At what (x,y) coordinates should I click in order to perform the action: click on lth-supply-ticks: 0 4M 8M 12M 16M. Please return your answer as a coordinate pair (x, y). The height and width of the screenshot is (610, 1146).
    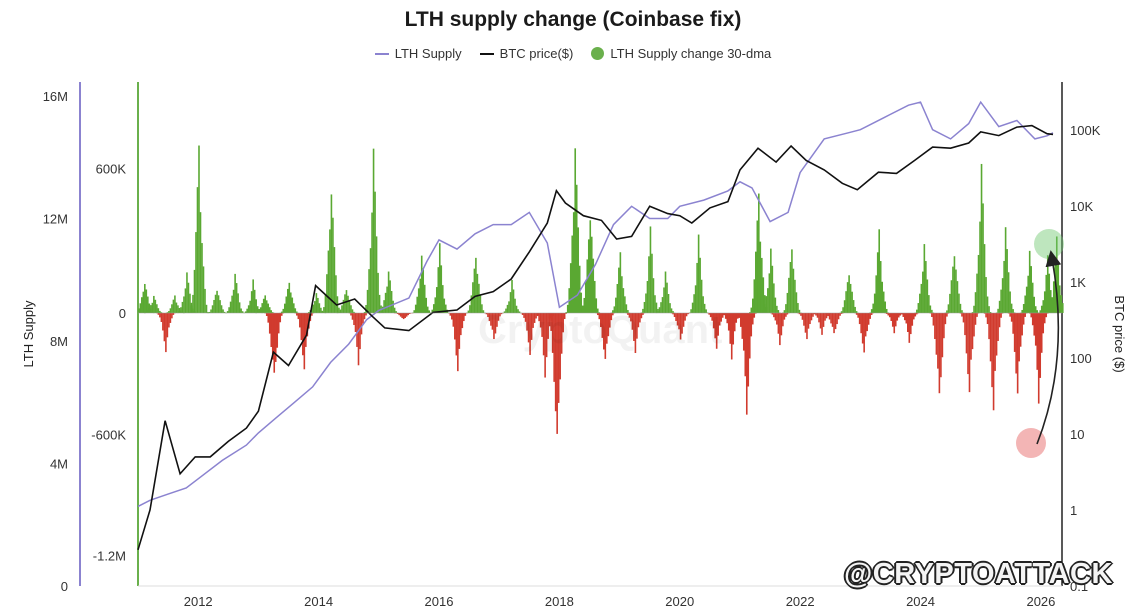
    Looking at the image, I should click on (55, 341).